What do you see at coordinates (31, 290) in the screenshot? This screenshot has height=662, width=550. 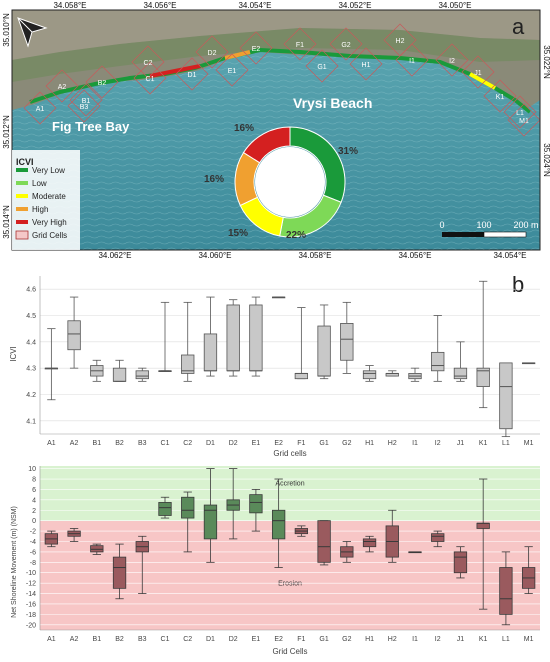 I see `y-tick-label: 4.6` at bounding box center [31, 290].